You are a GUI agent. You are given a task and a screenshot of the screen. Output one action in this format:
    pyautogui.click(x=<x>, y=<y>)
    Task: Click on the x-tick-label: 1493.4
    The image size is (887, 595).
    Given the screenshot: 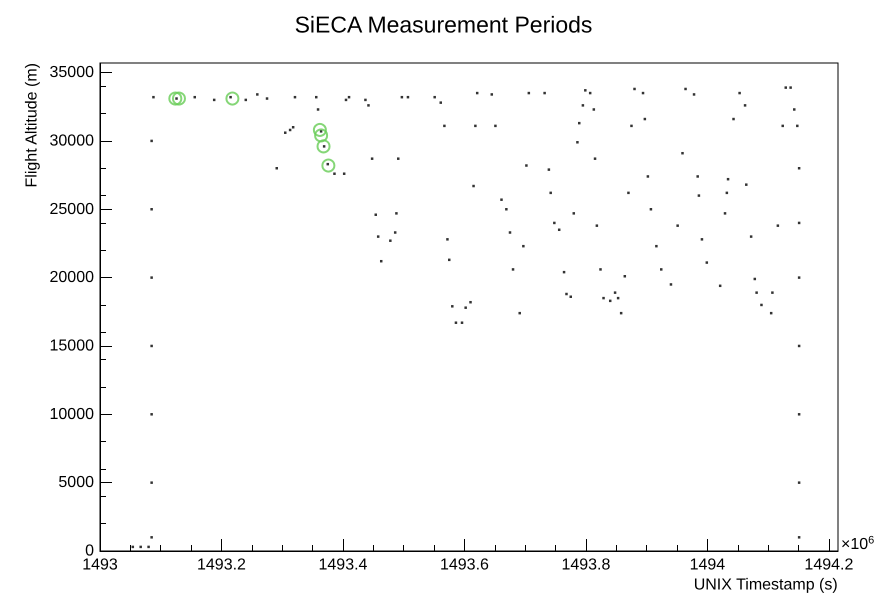 What is the action you would take?
    pyautogui.click(x=343, y=565)
    